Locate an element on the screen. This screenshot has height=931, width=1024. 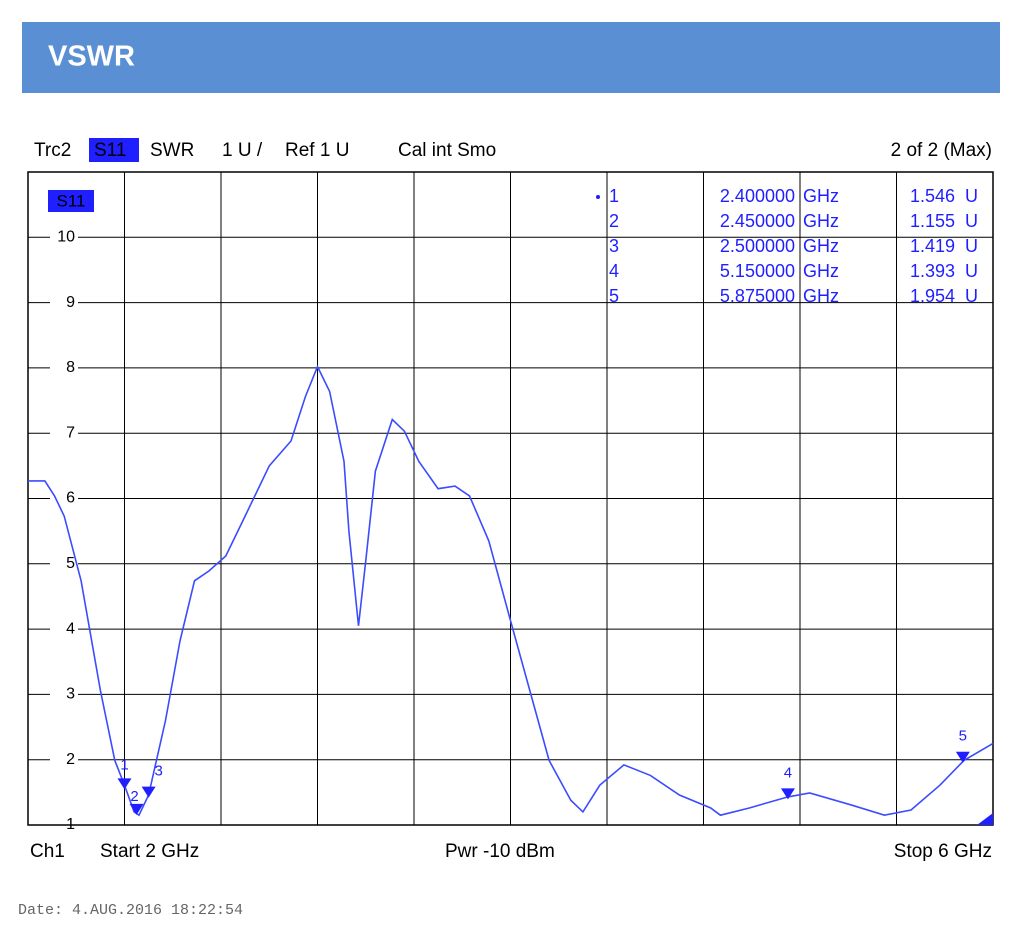
param-highlight is located at coordinates (114, 150).